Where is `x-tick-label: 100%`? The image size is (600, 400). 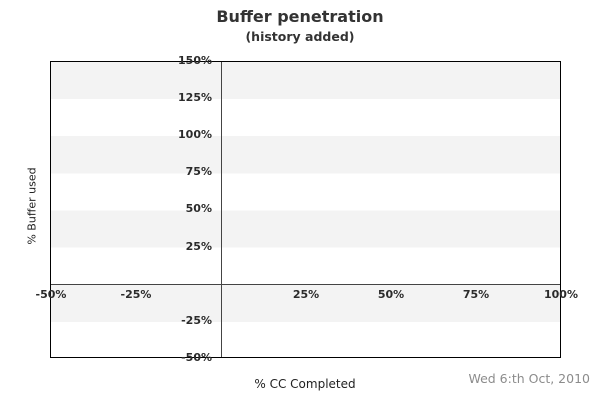
x-tick-label: 100% is located at coordinates (561, 294).